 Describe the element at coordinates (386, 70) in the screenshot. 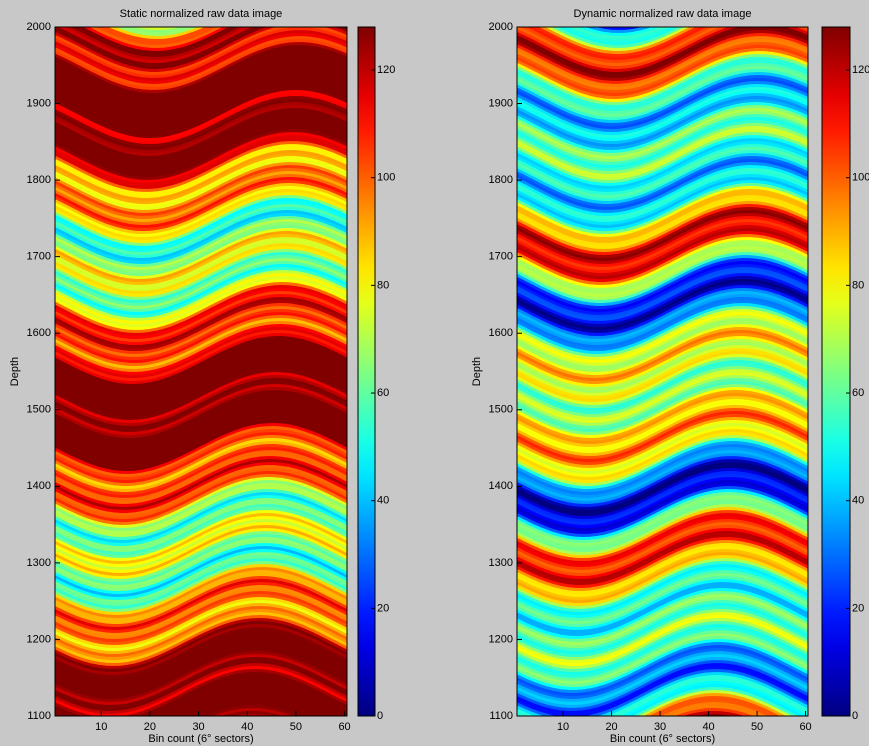

I see `colorbar-tick-label: 120` at that location.